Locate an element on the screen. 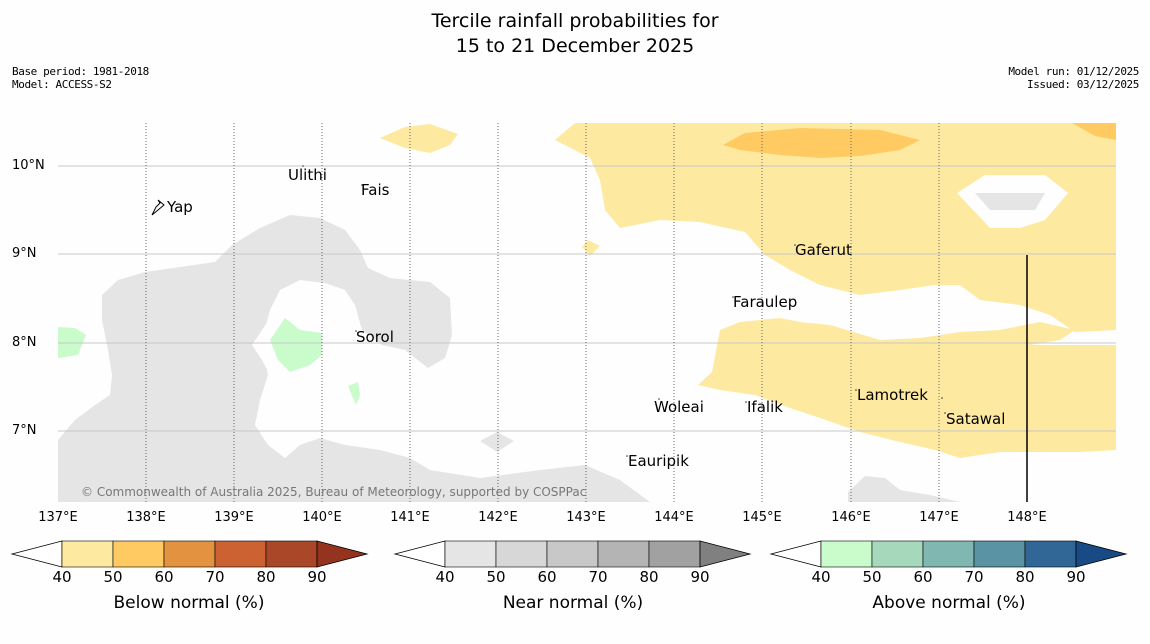  island-label-gaferut: Gaferut is located at coordinates (823, 250).